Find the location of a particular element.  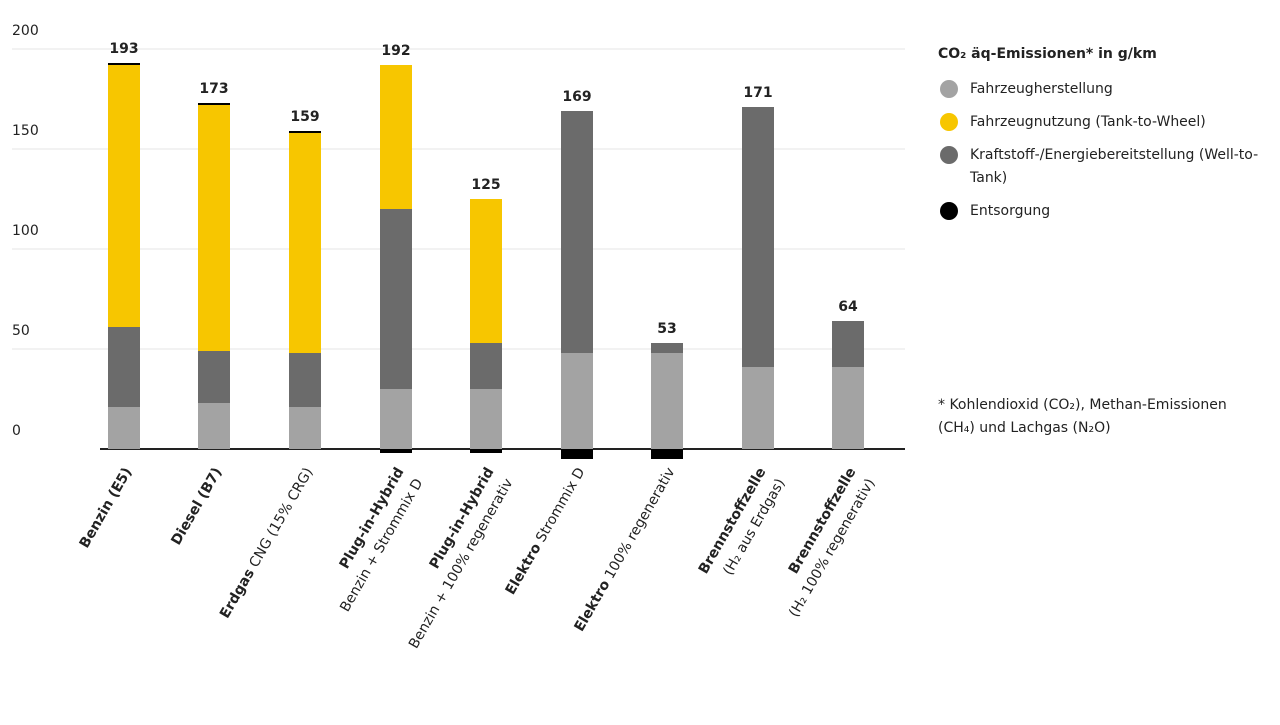

label-text: 100% regenerativ is located at coordinates (639, 525).